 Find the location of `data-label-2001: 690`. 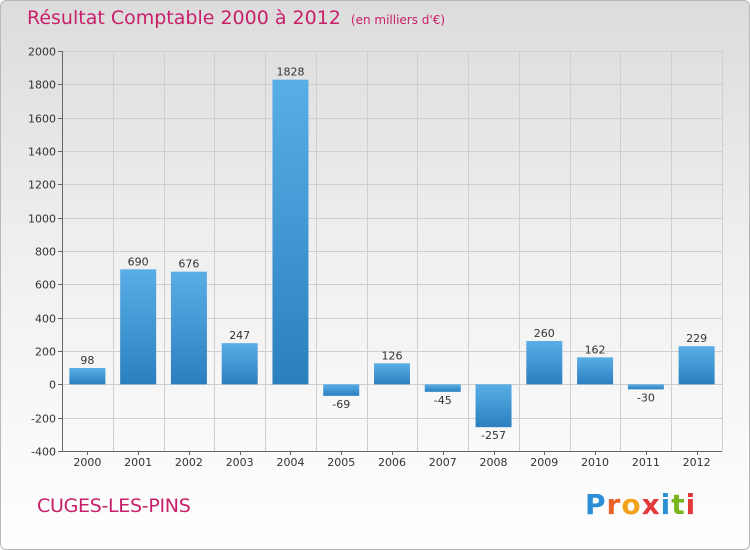

data-label-2001: 690 is located at coordinates (138, 261).